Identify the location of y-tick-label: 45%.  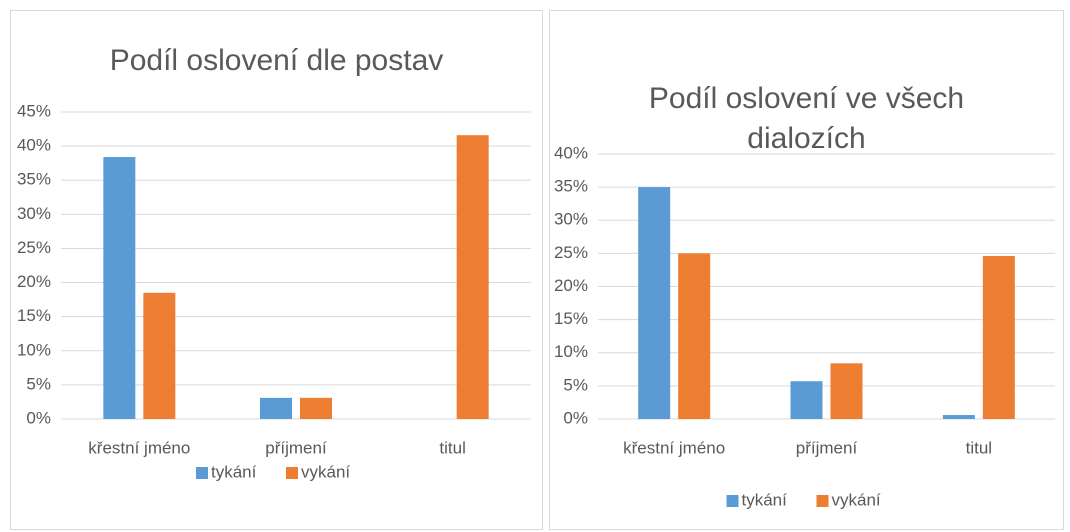
(34, 110).